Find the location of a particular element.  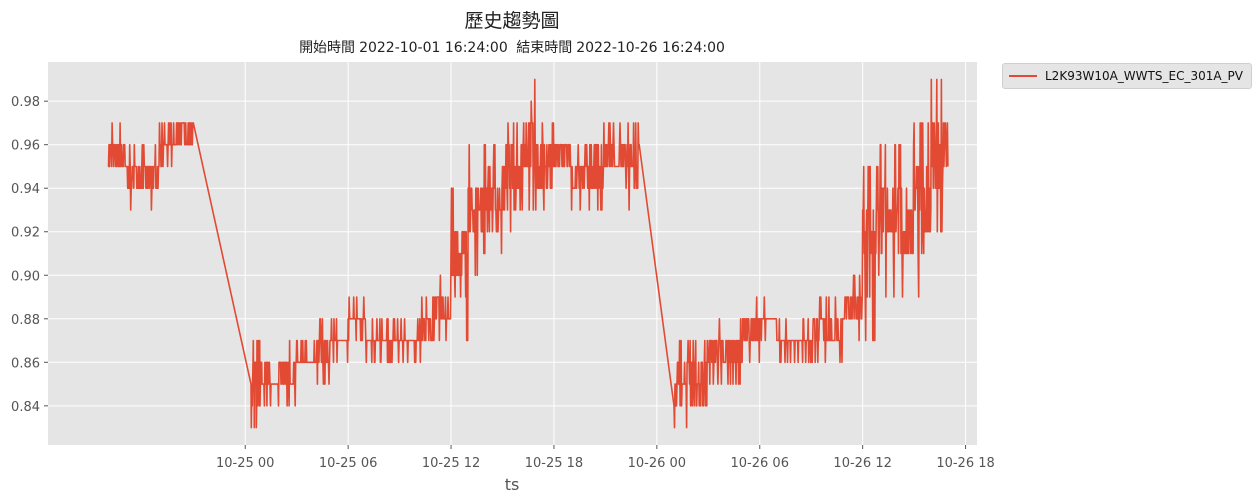

start-time: 2022-10-01 16:24:00 is located at coordinates (433, 48).